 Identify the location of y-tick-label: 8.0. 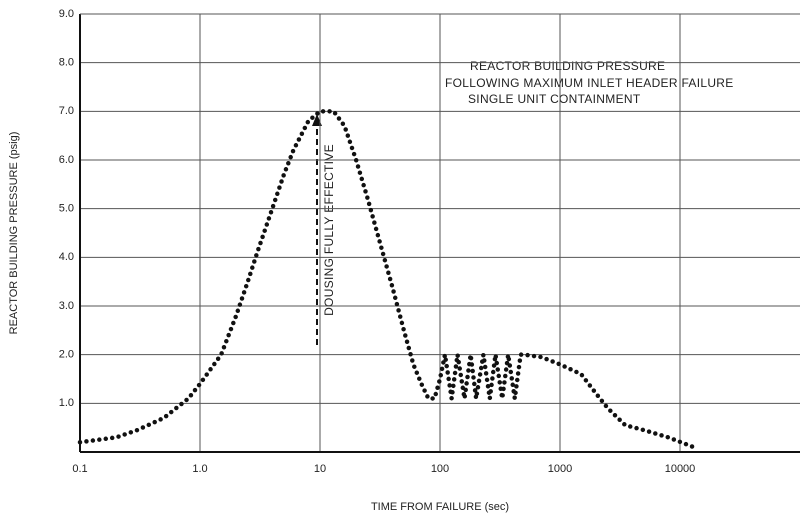
(66, 63).